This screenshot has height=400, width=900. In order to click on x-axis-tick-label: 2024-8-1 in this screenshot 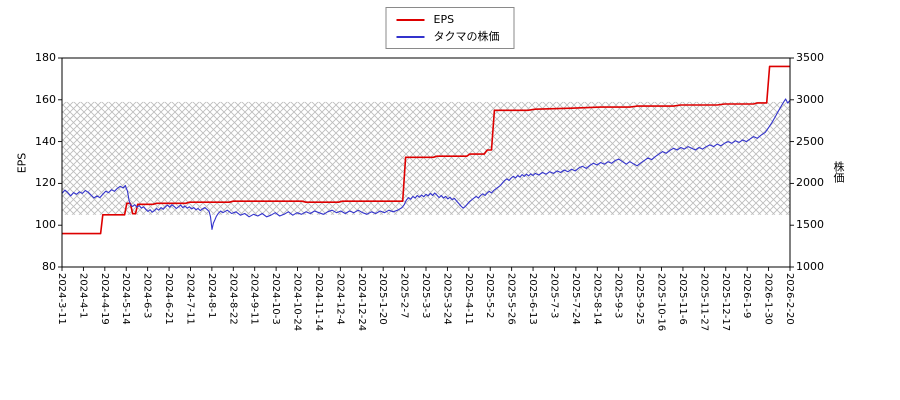, I will do `click(211, 296)`.